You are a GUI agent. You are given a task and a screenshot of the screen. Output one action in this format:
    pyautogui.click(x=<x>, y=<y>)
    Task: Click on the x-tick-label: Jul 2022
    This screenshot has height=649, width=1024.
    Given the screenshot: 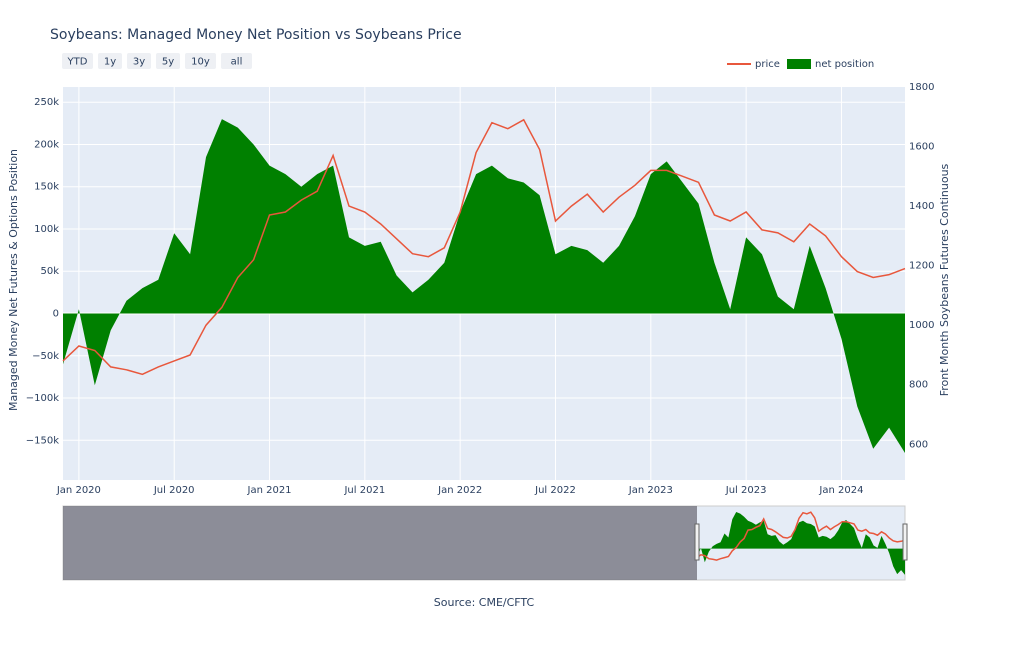 What is the action you would take?
    pyautogui.click(x=555, y=490)
    